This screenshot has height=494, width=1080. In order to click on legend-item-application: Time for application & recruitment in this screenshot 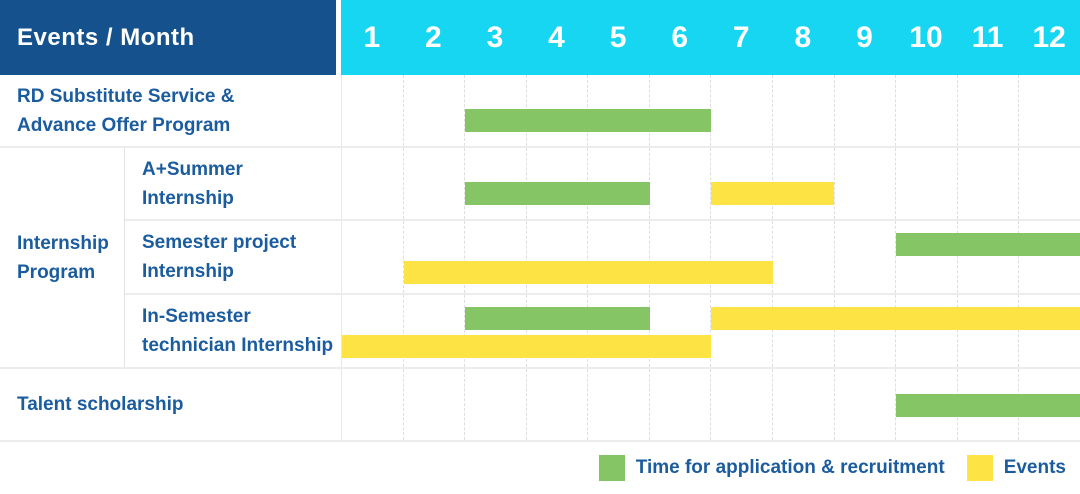, I will do `click(771, 468)`.